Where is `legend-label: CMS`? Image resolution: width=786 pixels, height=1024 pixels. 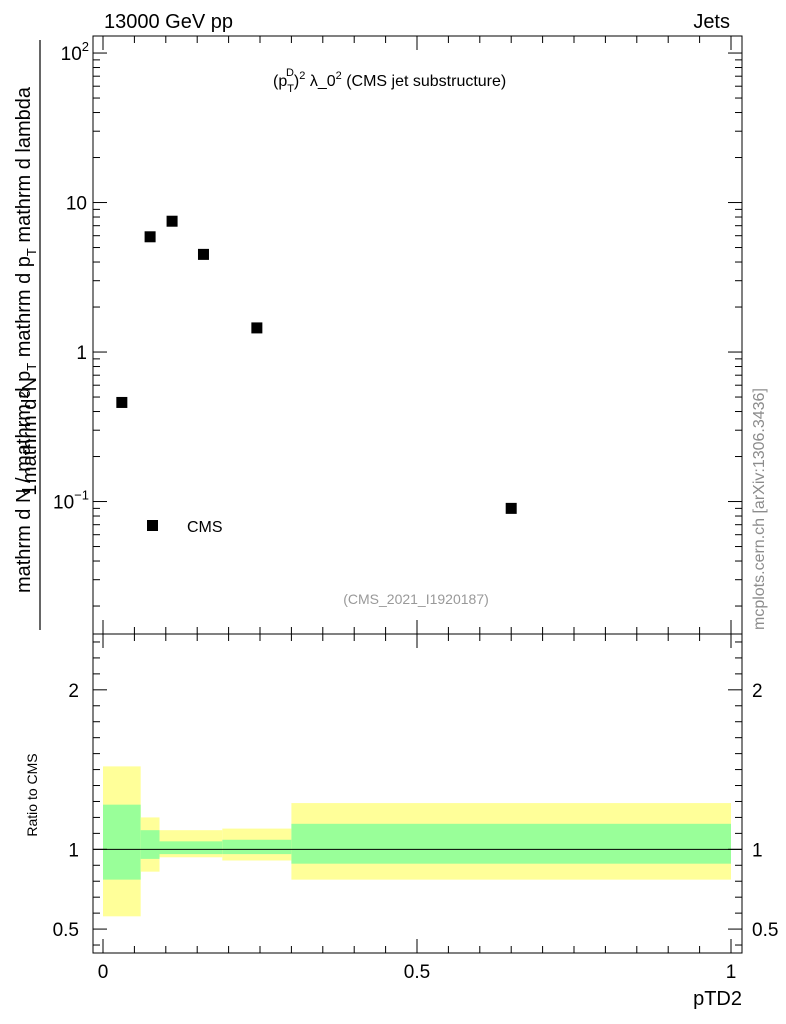 legend-label: CMS is located at coordinates (205, 527).